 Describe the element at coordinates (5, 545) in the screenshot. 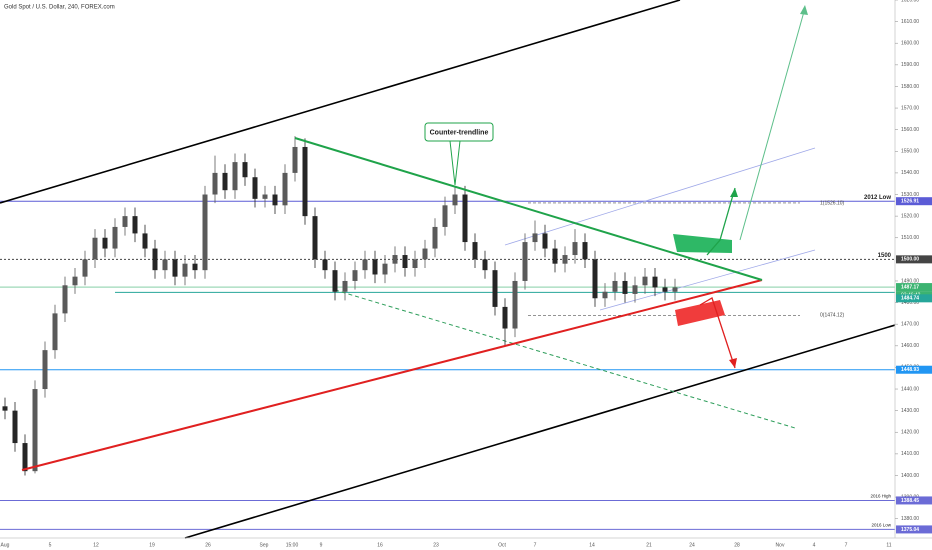

I see `x-tick-label: Aug` at that location.